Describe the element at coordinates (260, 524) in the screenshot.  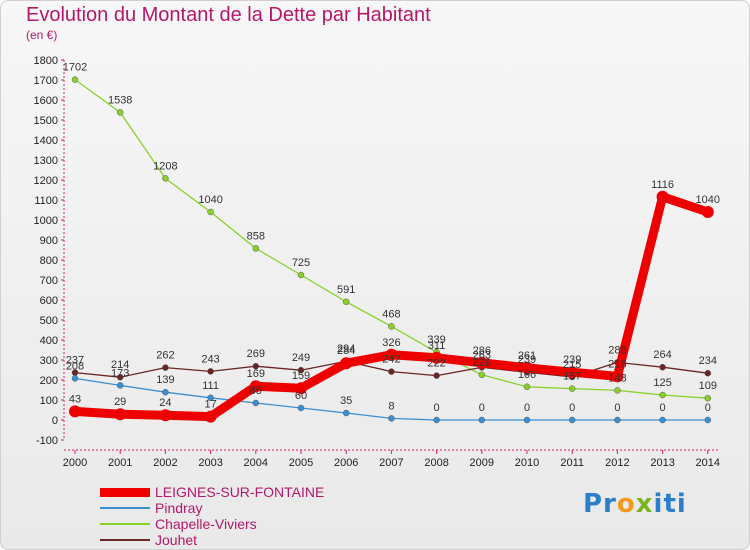
I see `legend-item: Chapelle-Viviers` at that location.